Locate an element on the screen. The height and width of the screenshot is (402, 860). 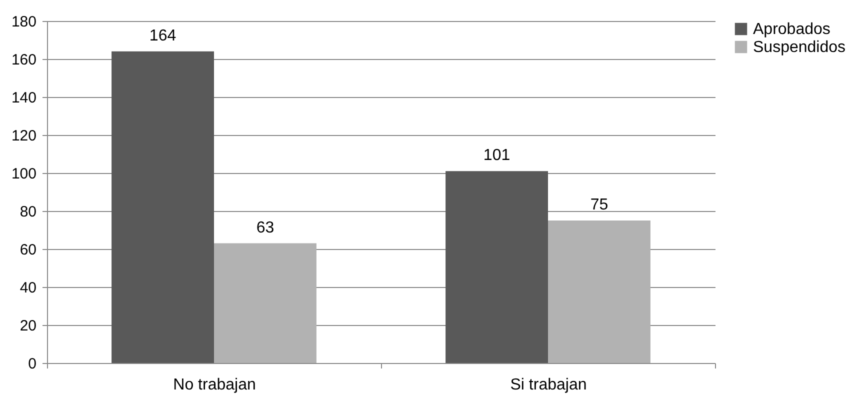
data-label: 101 is located at coordinates (496, 155).